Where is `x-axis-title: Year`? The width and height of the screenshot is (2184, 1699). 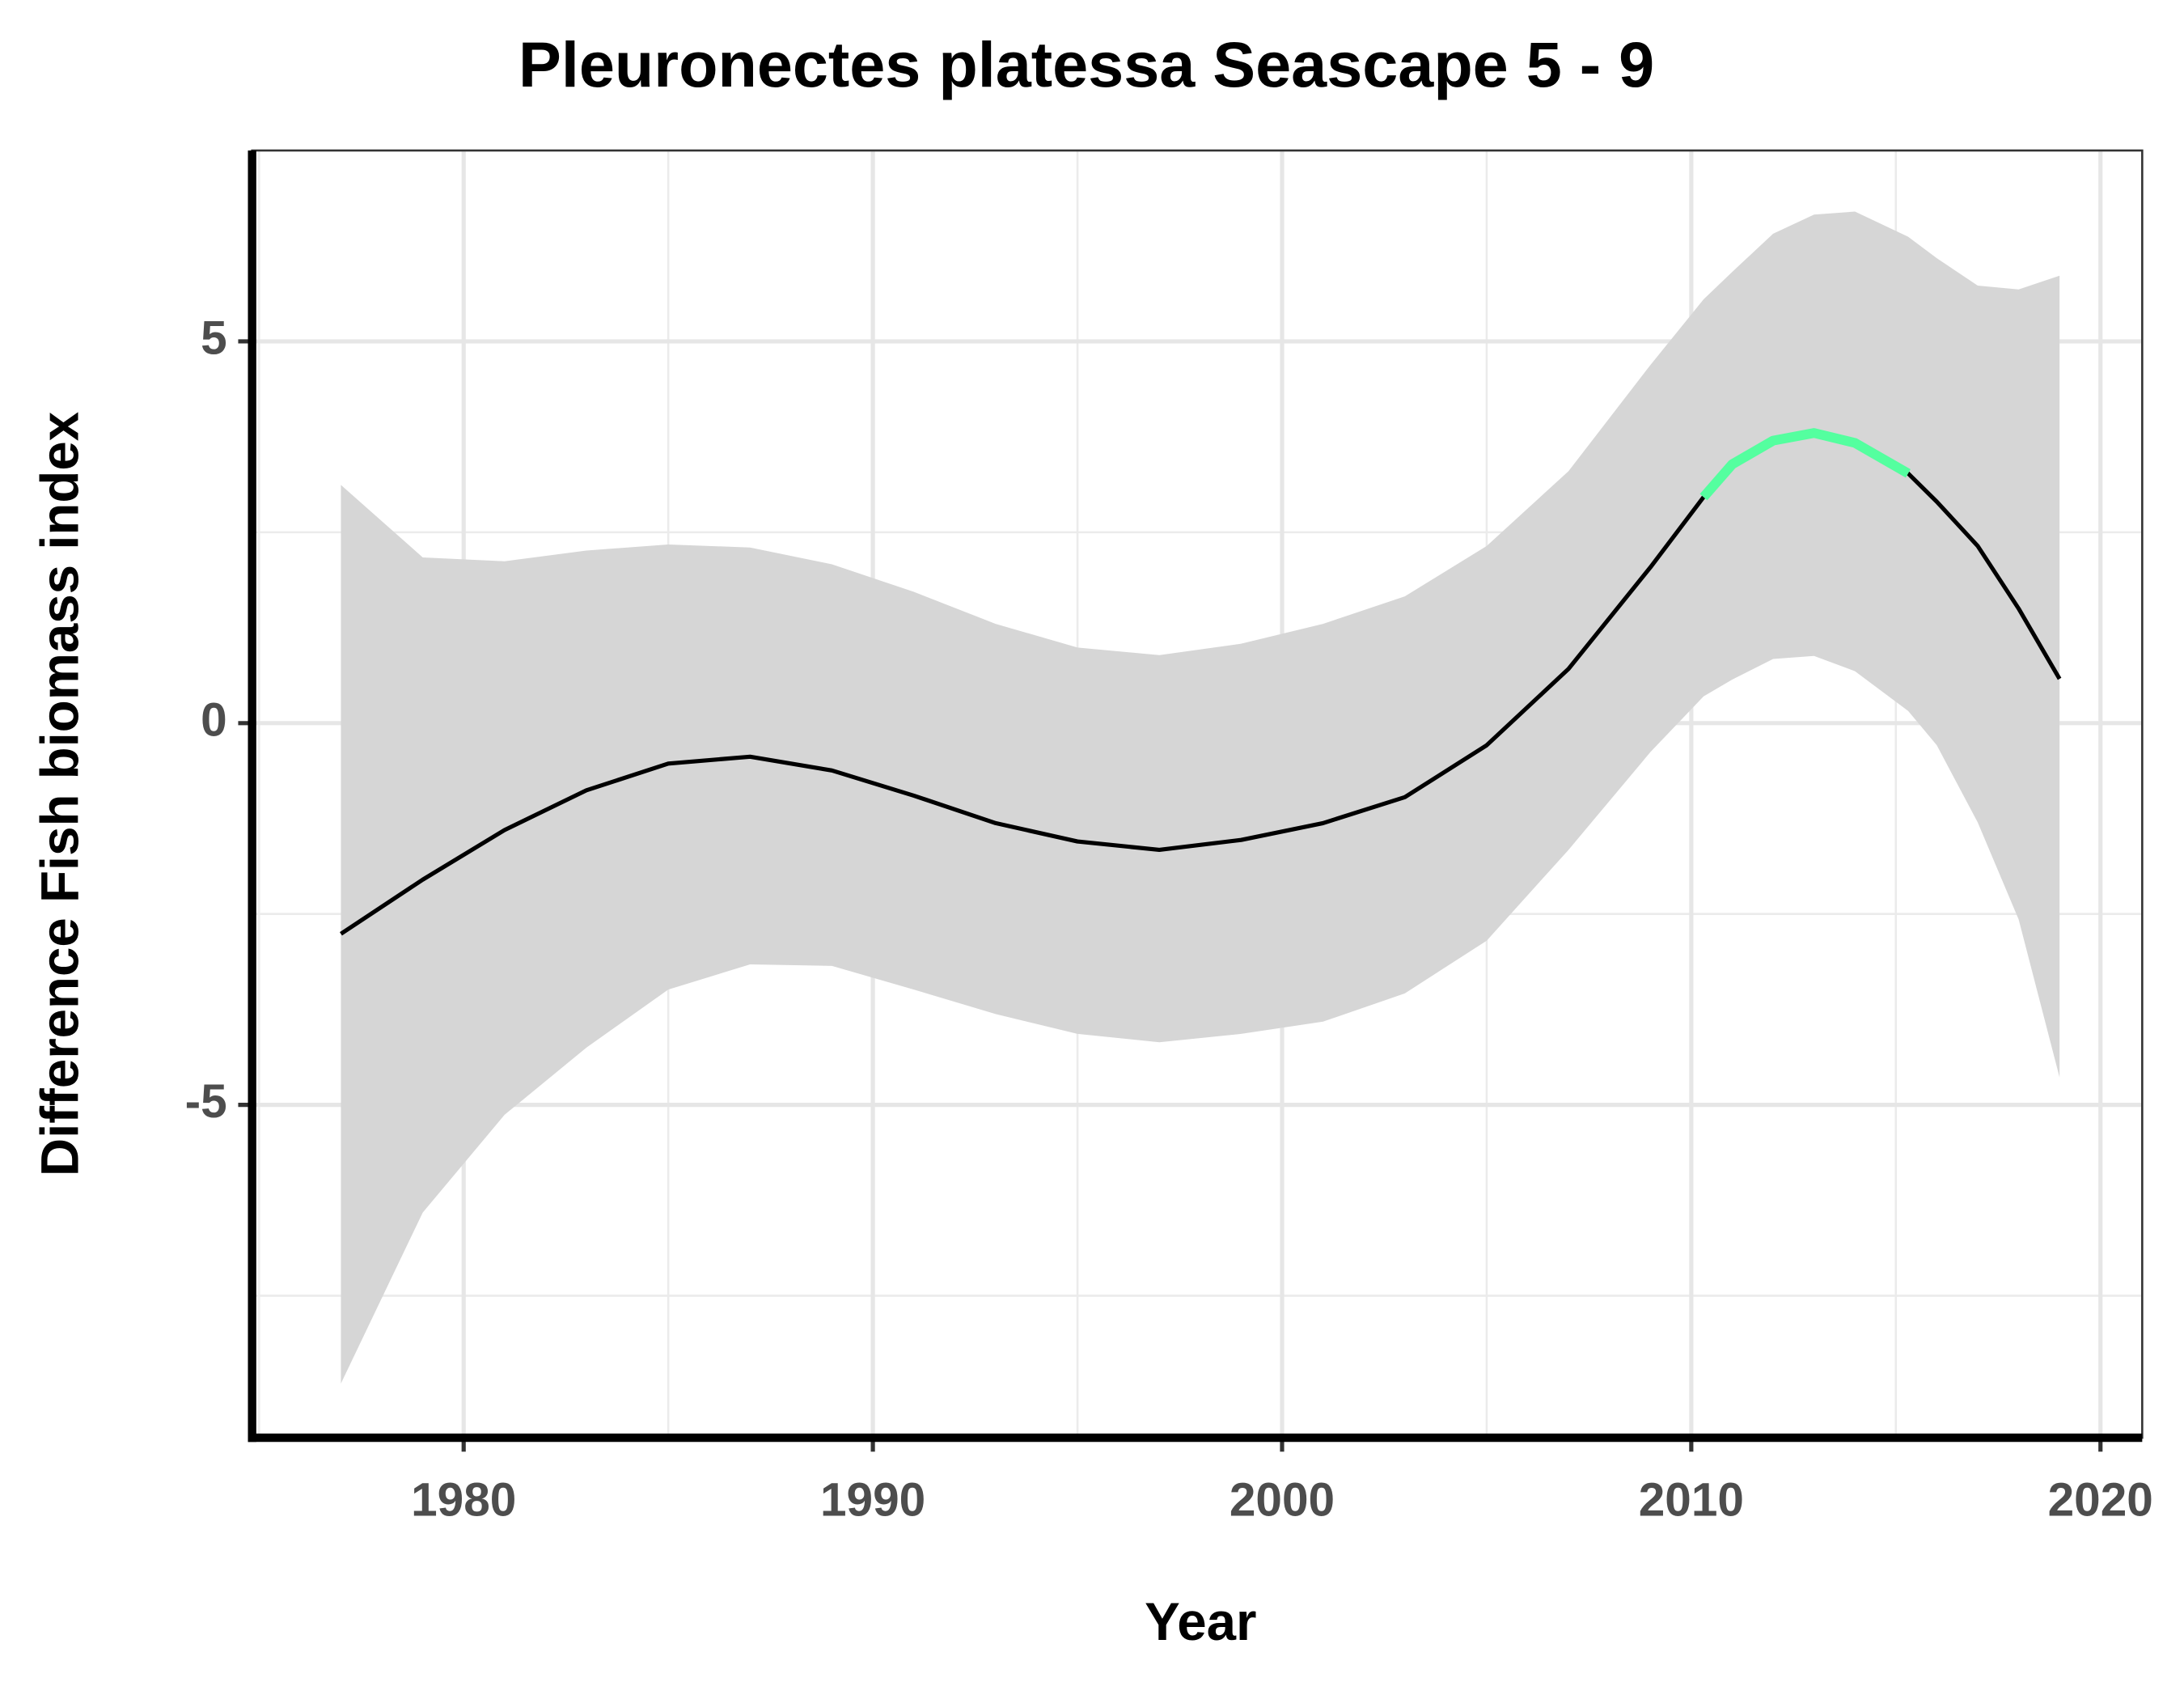
x-axis-title: Year is located at coordinates (1200, 1621).